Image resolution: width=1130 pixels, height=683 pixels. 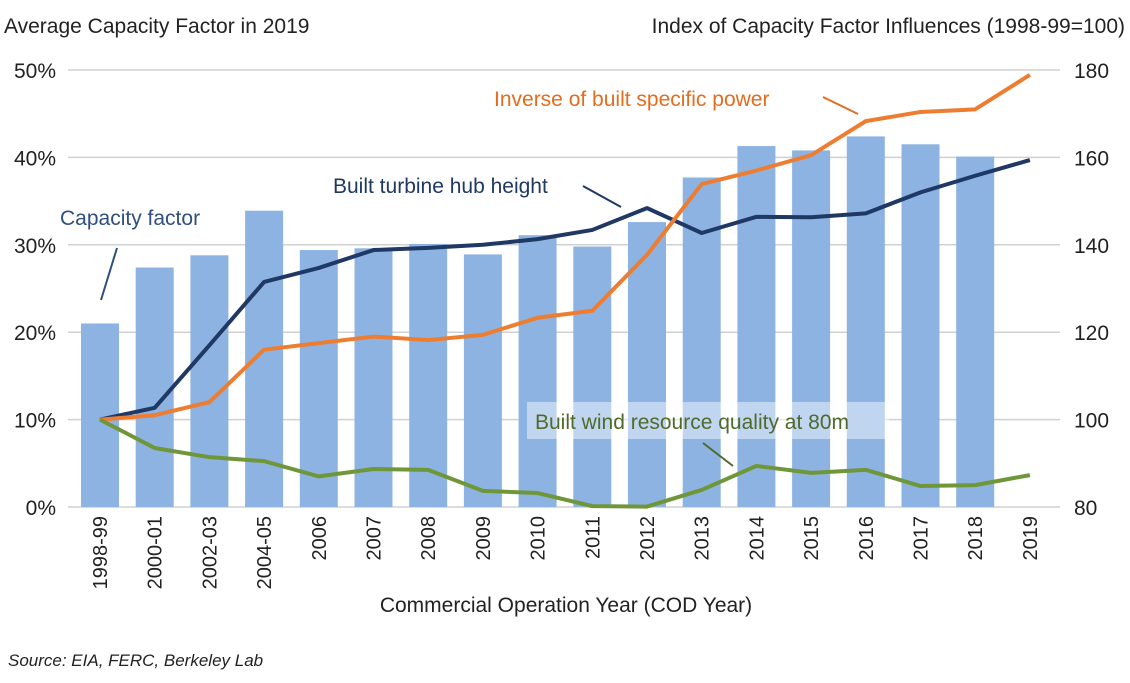 I want to click on x-tick-label: 1998-99, so click(x=101, y=552).